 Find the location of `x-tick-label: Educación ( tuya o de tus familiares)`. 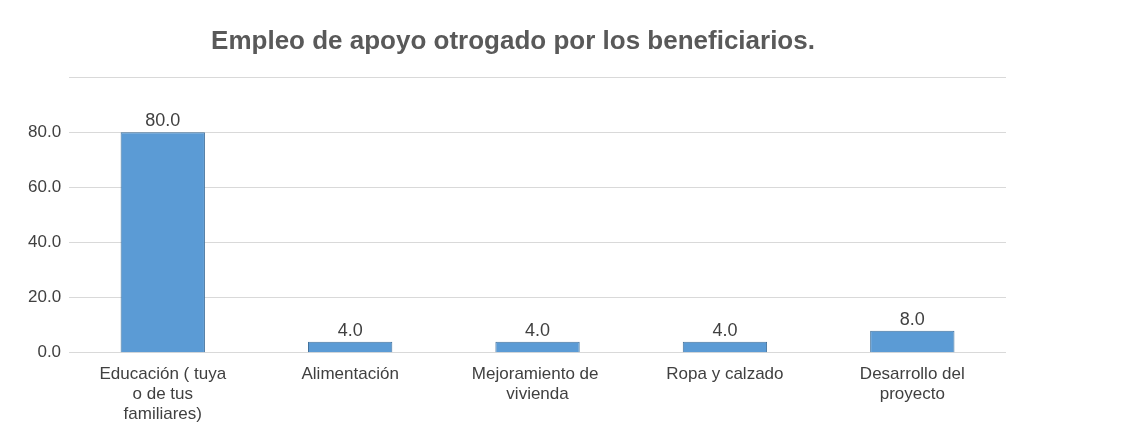

x-tick-label: Educación ( tuya o de tus familiares) is located at coordinates (163, 393).